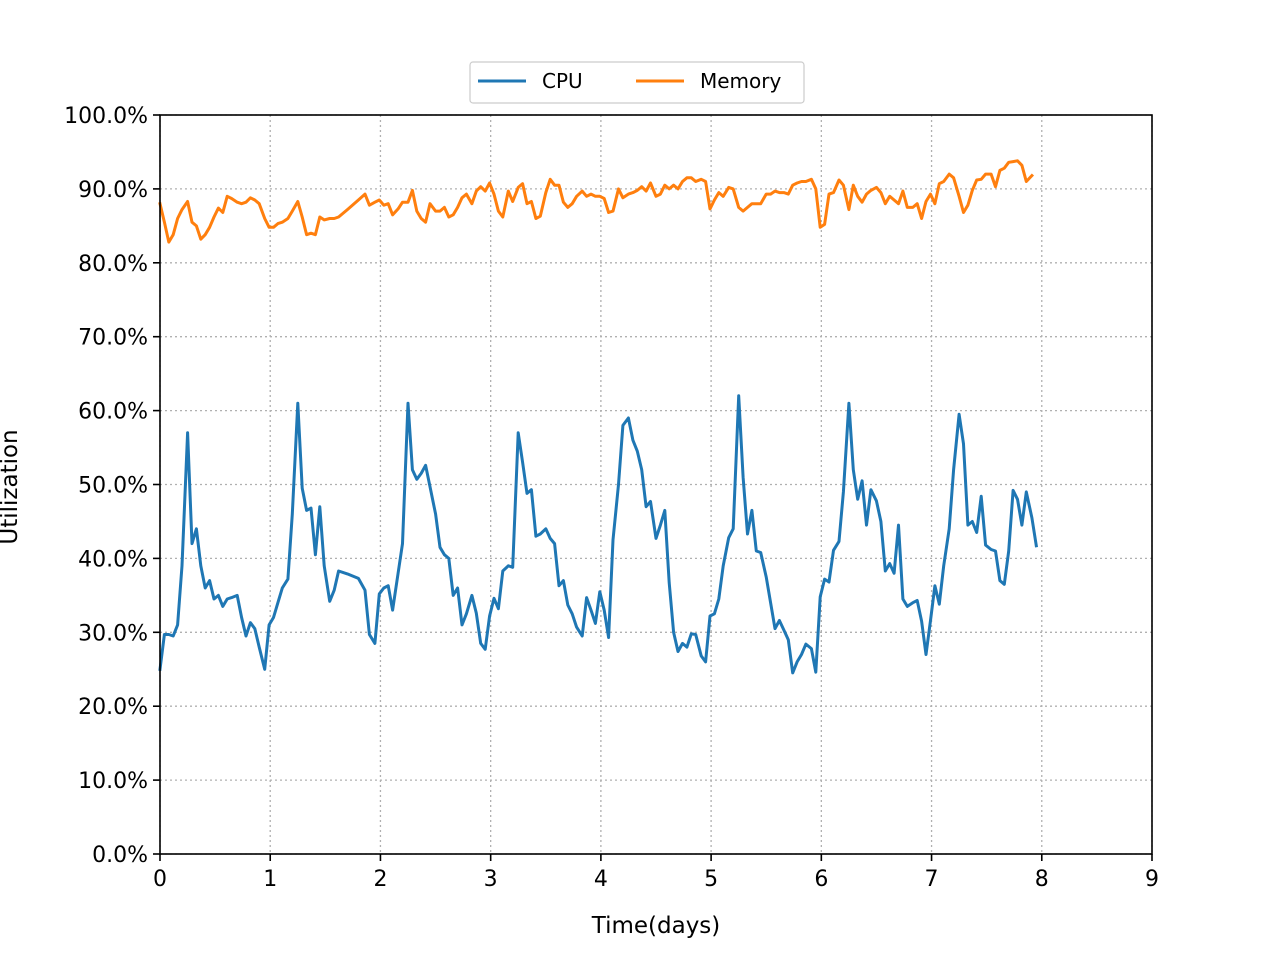 Image resolution: width=1280 pixels, height=960 pixels. I want to click on y-tick-label: 0.0%, so click(120, 855).